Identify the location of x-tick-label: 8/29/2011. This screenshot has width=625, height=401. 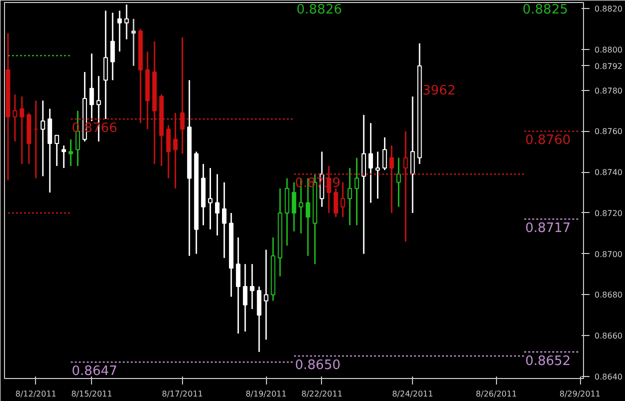
(580, 394).